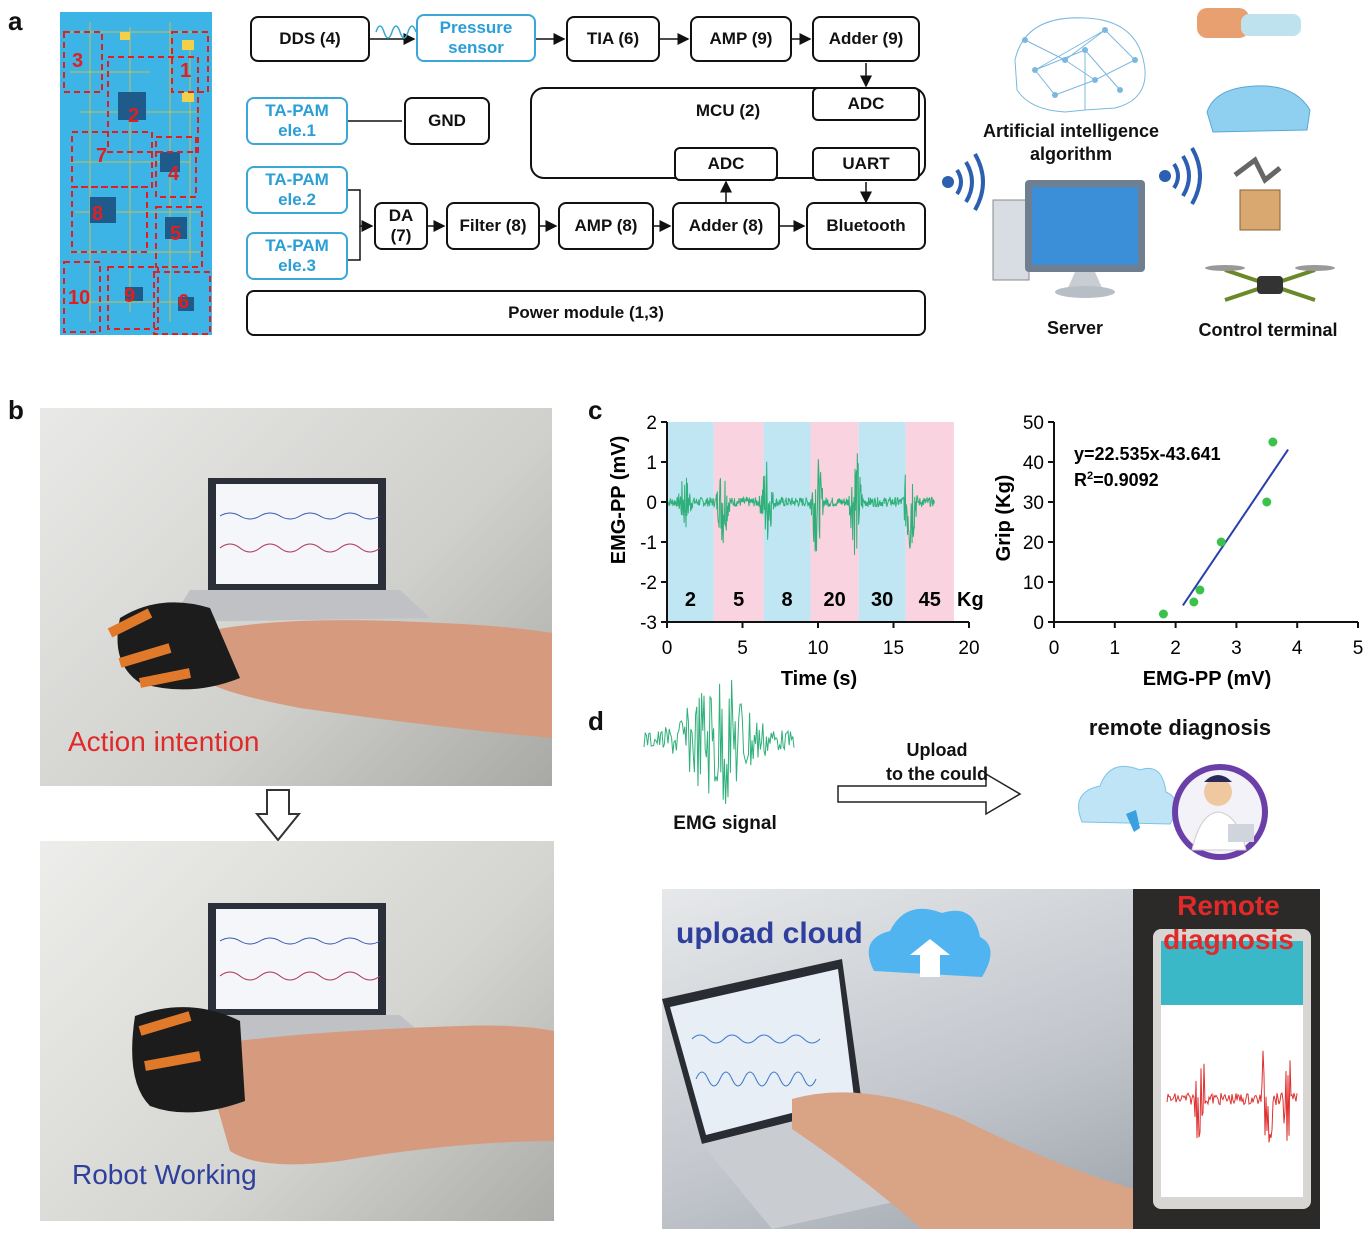  What do you see at coordinates (137, 178) in the screenshot?
I see `pcb-traces: 3 1 2 7 4 8 5 10 9 6` at bounding box center [137, 178].